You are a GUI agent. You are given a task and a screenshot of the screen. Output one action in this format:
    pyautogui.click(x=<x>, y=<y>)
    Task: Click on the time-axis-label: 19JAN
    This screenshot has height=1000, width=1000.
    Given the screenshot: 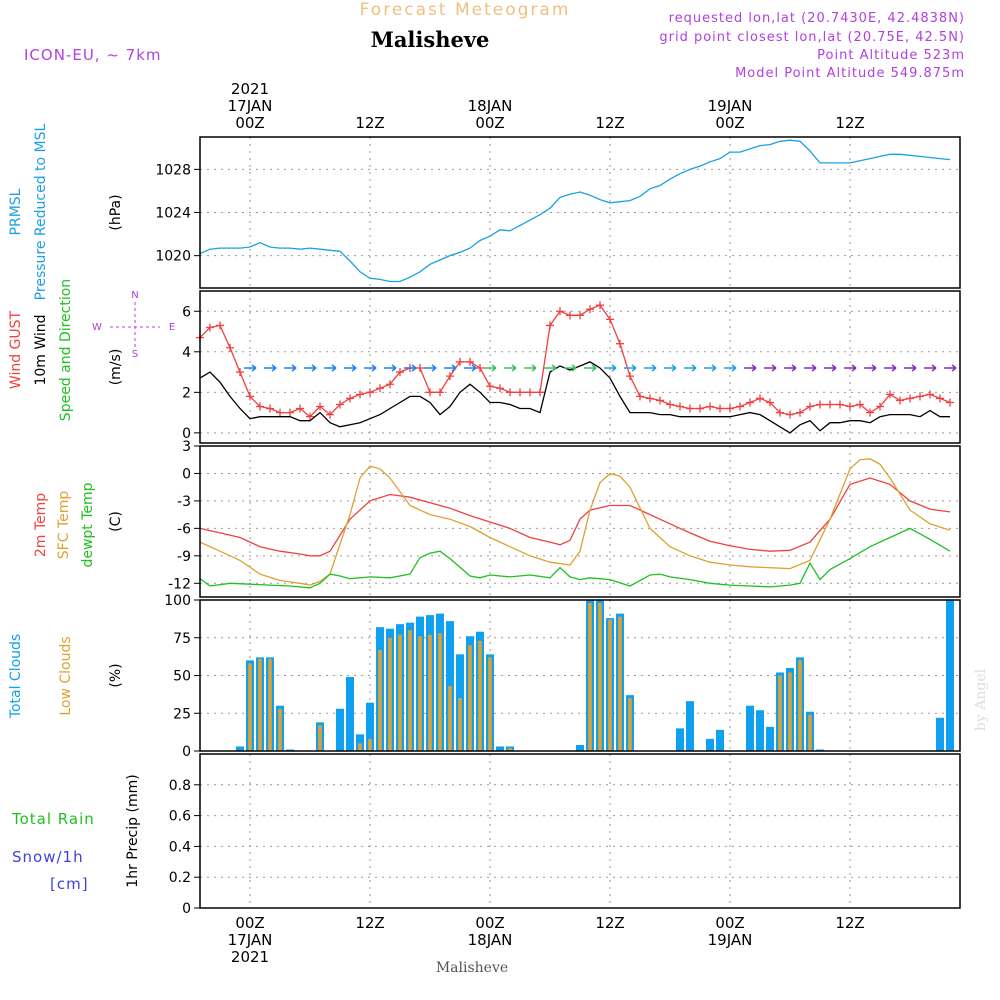 What is the action you would take?
    pyautogui.click(x=730, y=940)
    